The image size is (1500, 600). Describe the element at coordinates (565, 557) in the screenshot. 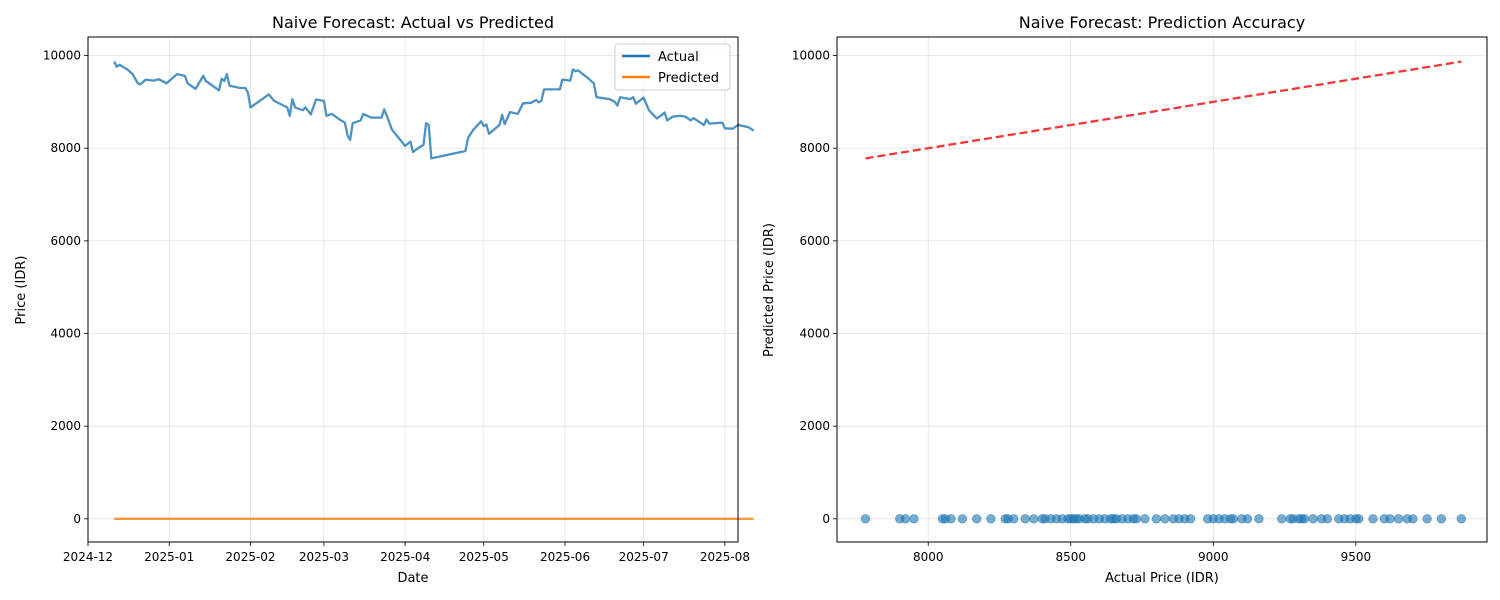

I see `left-x-tick-label: 2025-06` at that location.